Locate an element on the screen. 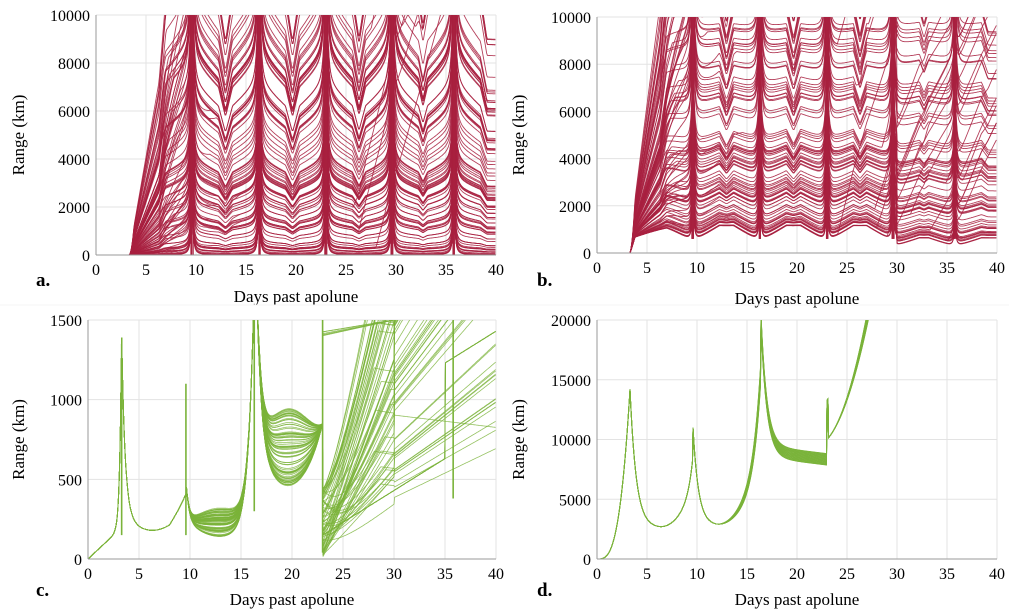 The width and height of the screenshot is (1009, 613). panel-letter: d. is located at coordinates (544, 590).